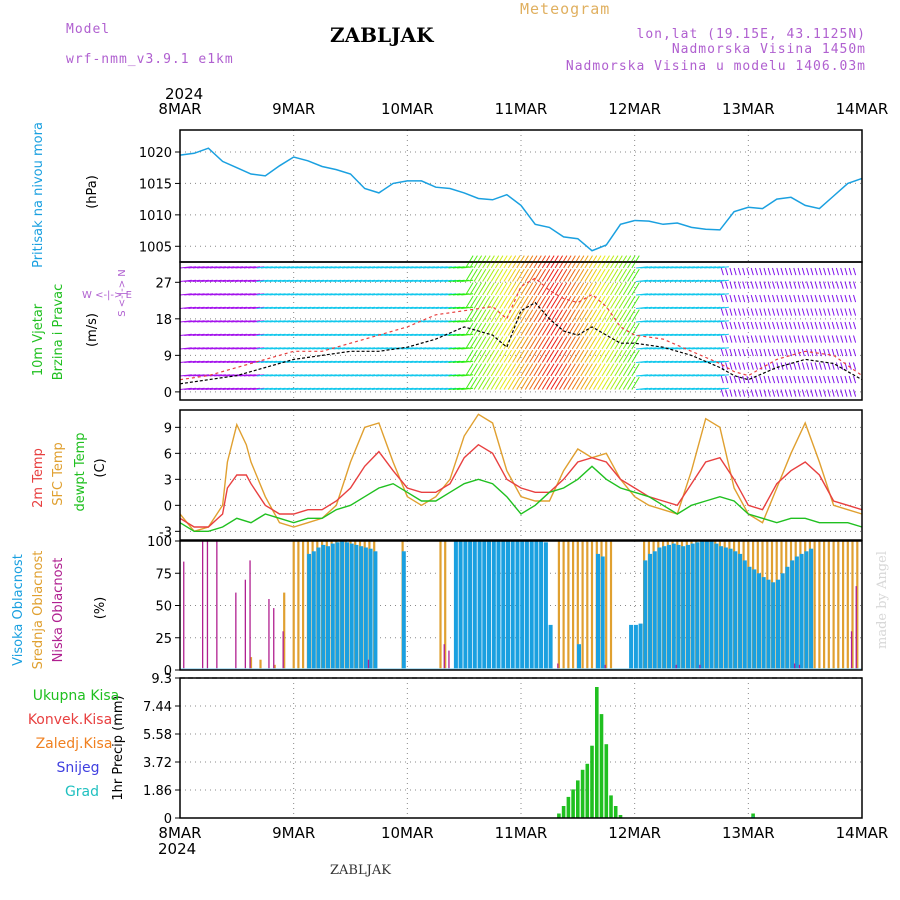  I want to click on total-precip-bar, so click(611, 806).